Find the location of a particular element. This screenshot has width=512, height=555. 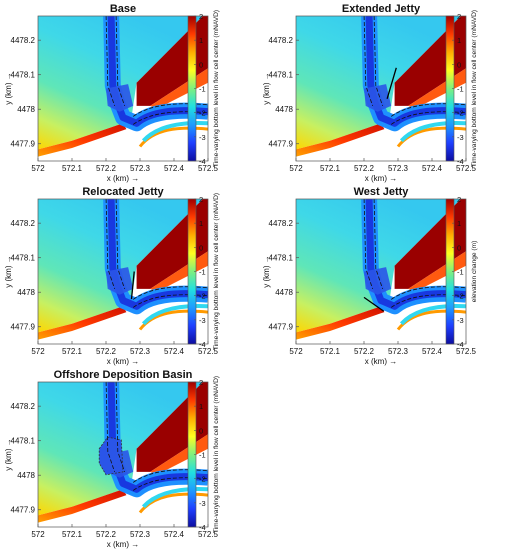

chart-title: Offshore Deposition Basin is located at coordinates (123, 375).